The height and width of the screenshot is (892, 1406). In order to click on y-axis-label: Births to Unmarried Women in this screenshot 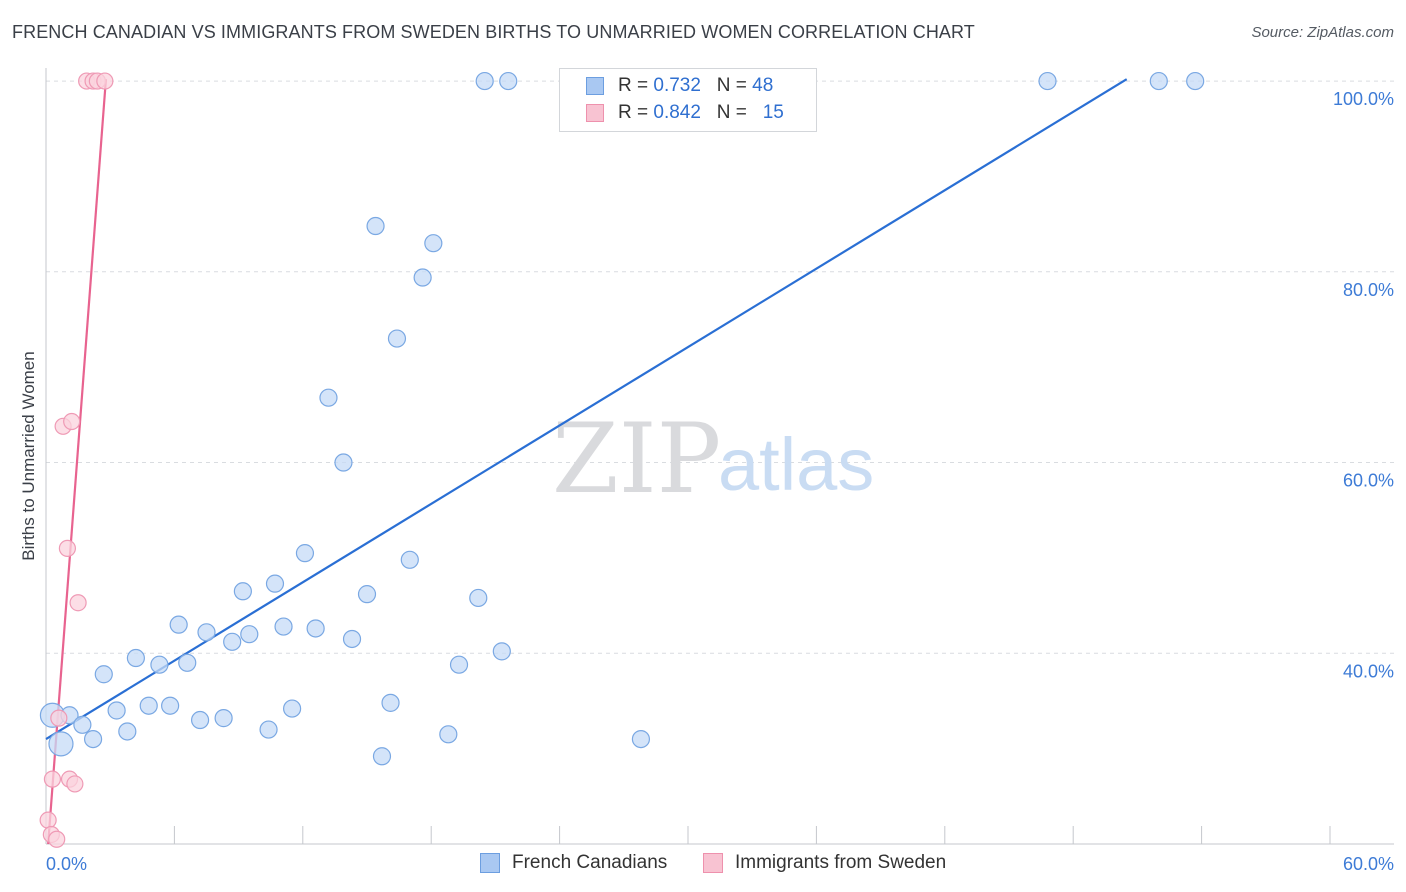, I will do `click(28, 455)`.